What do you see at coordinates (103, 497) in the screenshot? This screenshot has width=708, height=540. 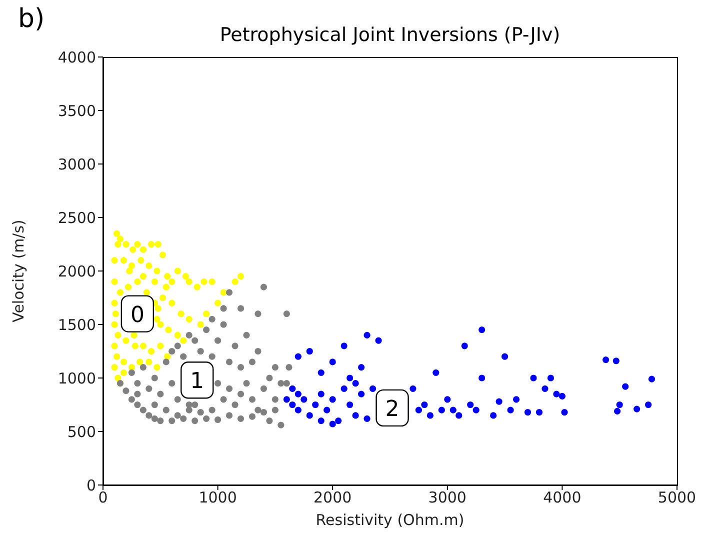 I see `x-tick-label: 0` at bounding box center [103, 497].